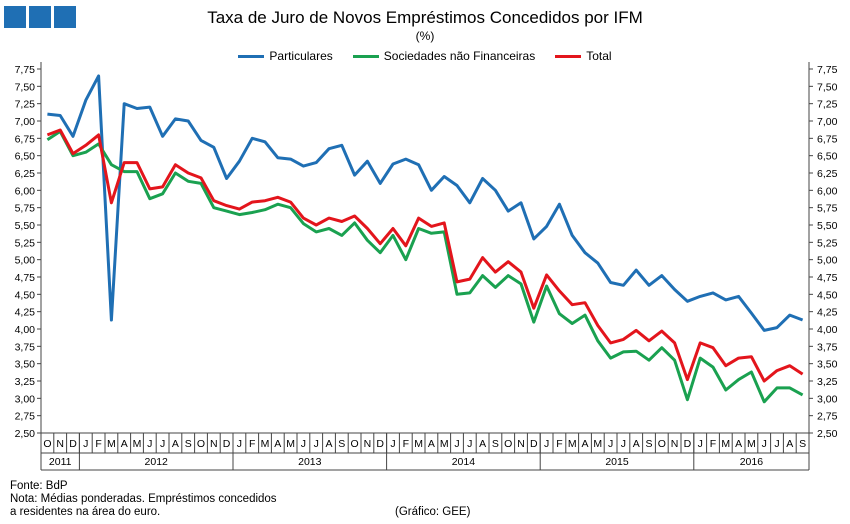  Describe the element at coordinates (827, 139) in the screenshot. I see `y-tick-label-right: 6,75` at that location.